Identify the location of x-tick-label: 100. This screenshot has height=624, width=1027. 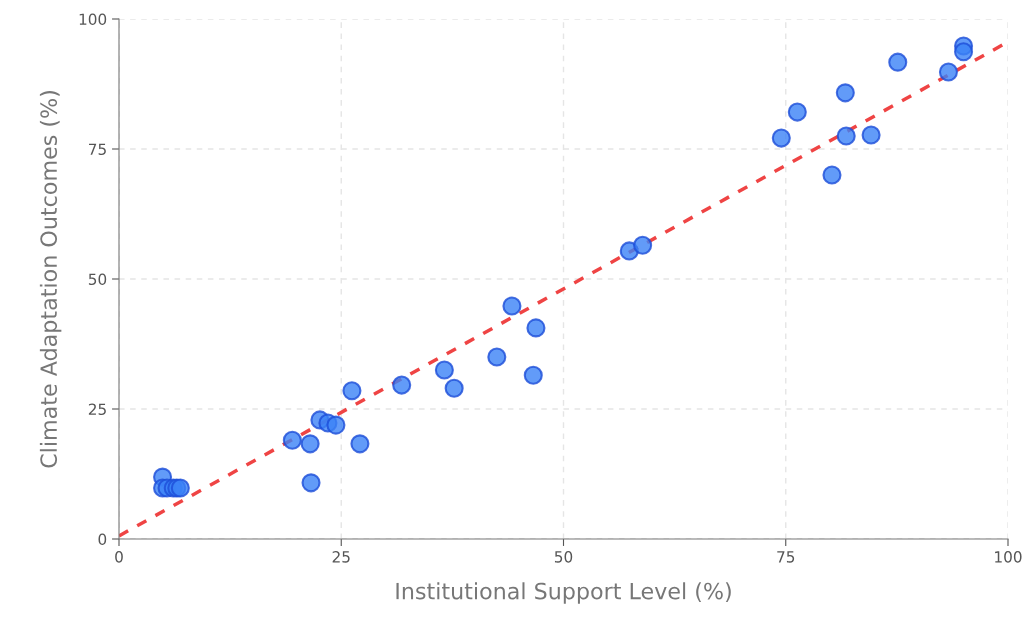
(1008, 557).